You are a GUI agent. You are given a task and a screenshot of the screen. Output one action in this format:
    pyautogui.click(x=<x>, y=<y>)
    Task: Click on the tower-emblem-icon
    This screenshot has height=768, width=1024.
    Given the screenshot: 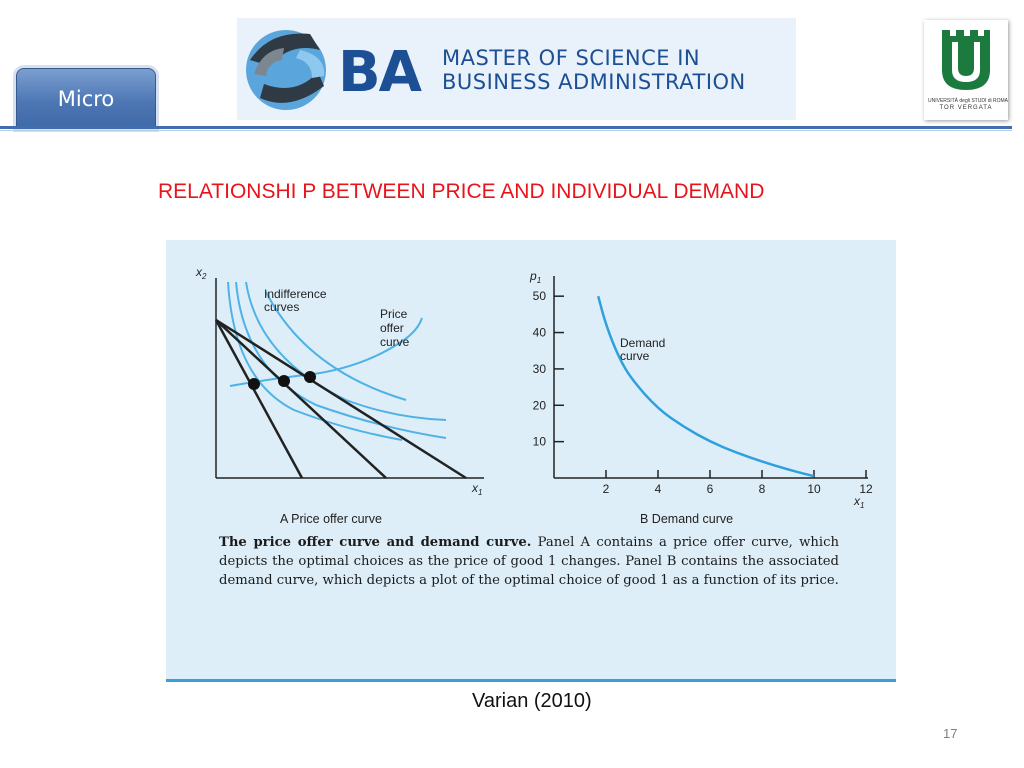 What is the action you would take?
    pyautogui.click(x=966, y=60)
    